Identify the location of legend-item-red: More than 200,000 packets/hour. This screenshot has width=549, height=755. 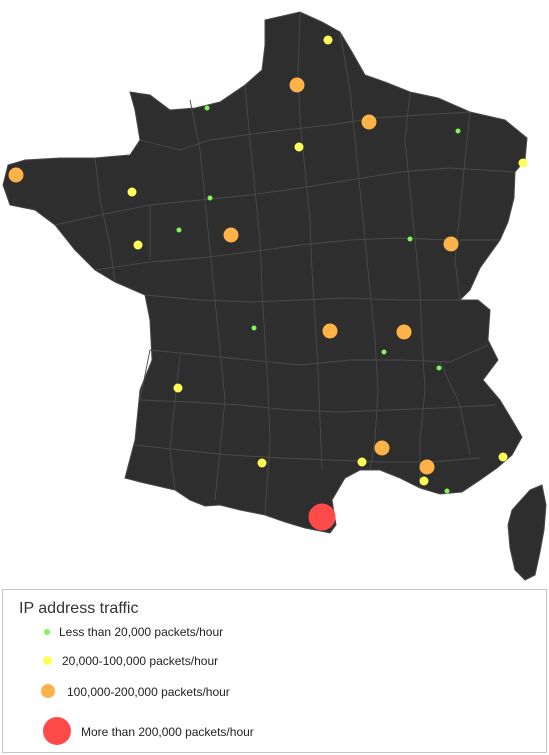
(274, 729).